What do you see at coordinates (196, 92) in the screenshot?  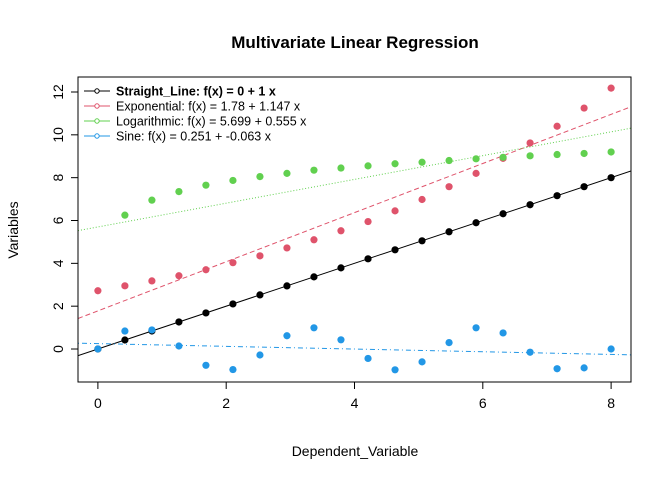 I see `legend-label: Straight_Line: f(x) = 0 + 1 x` at bounding box center [196, 92].